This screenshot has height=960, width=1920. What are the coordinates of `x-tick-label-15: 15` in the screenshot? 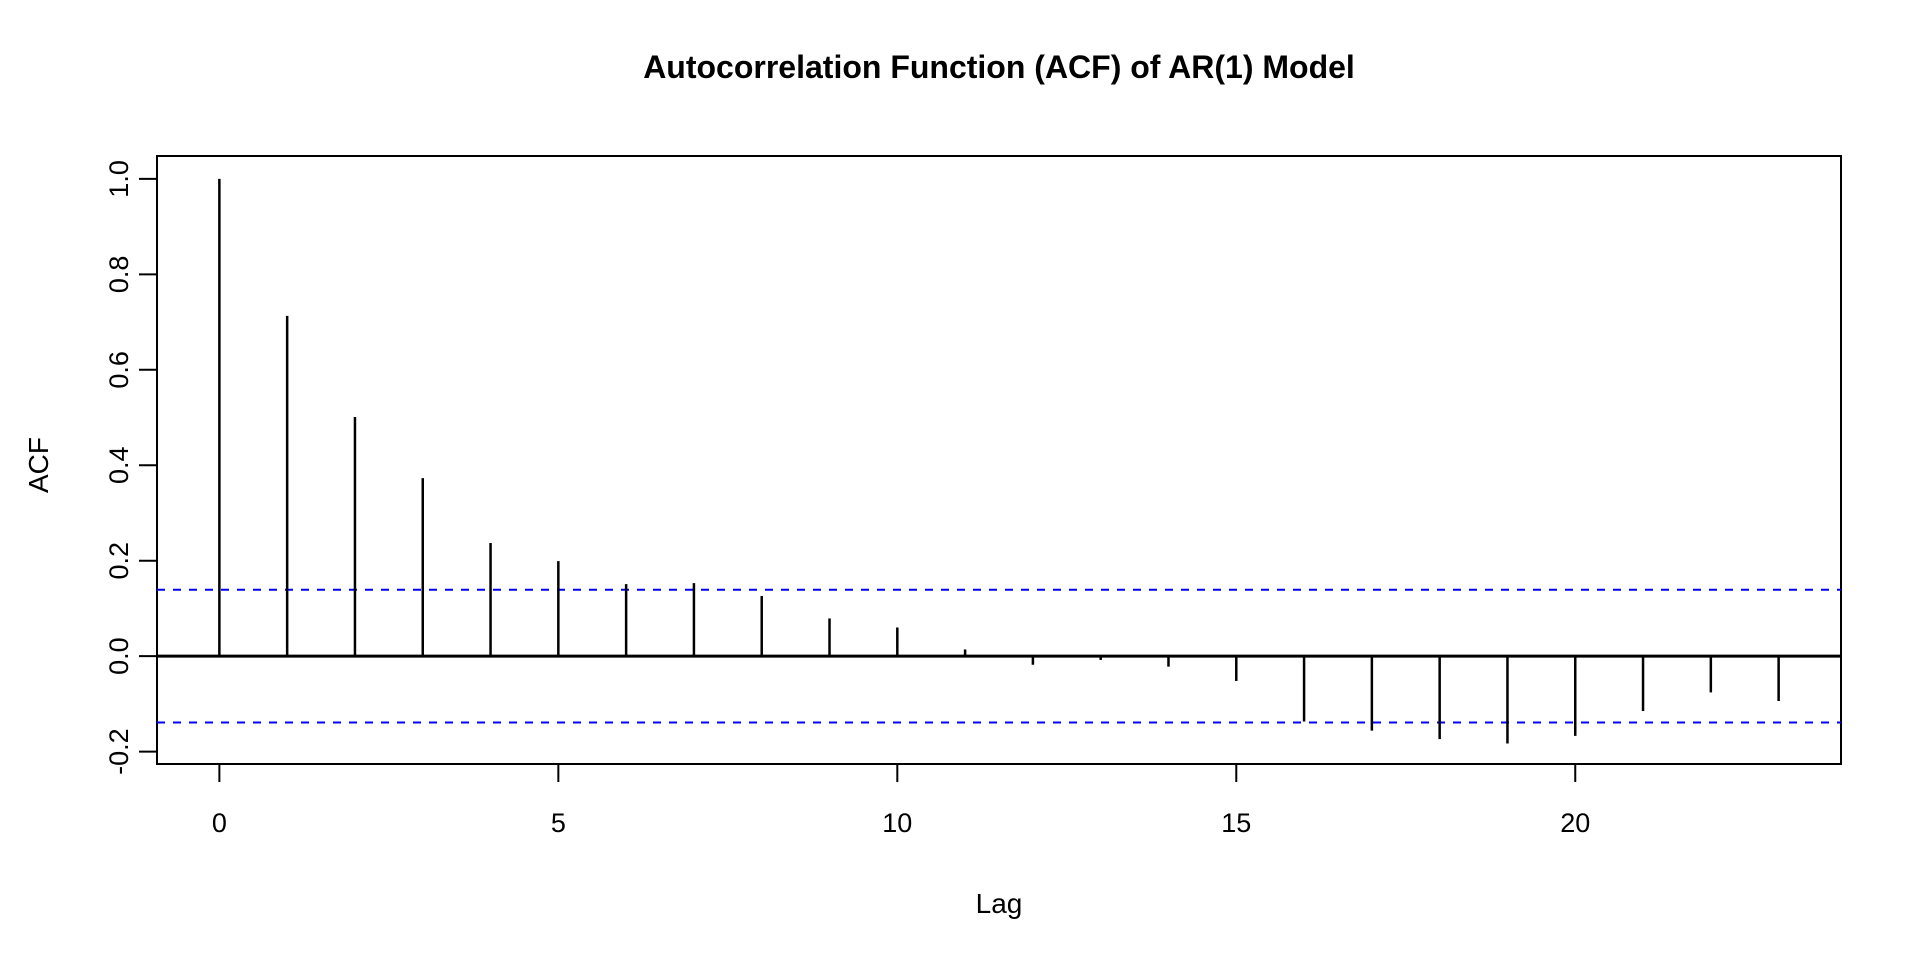 It's located at (1236, 823).